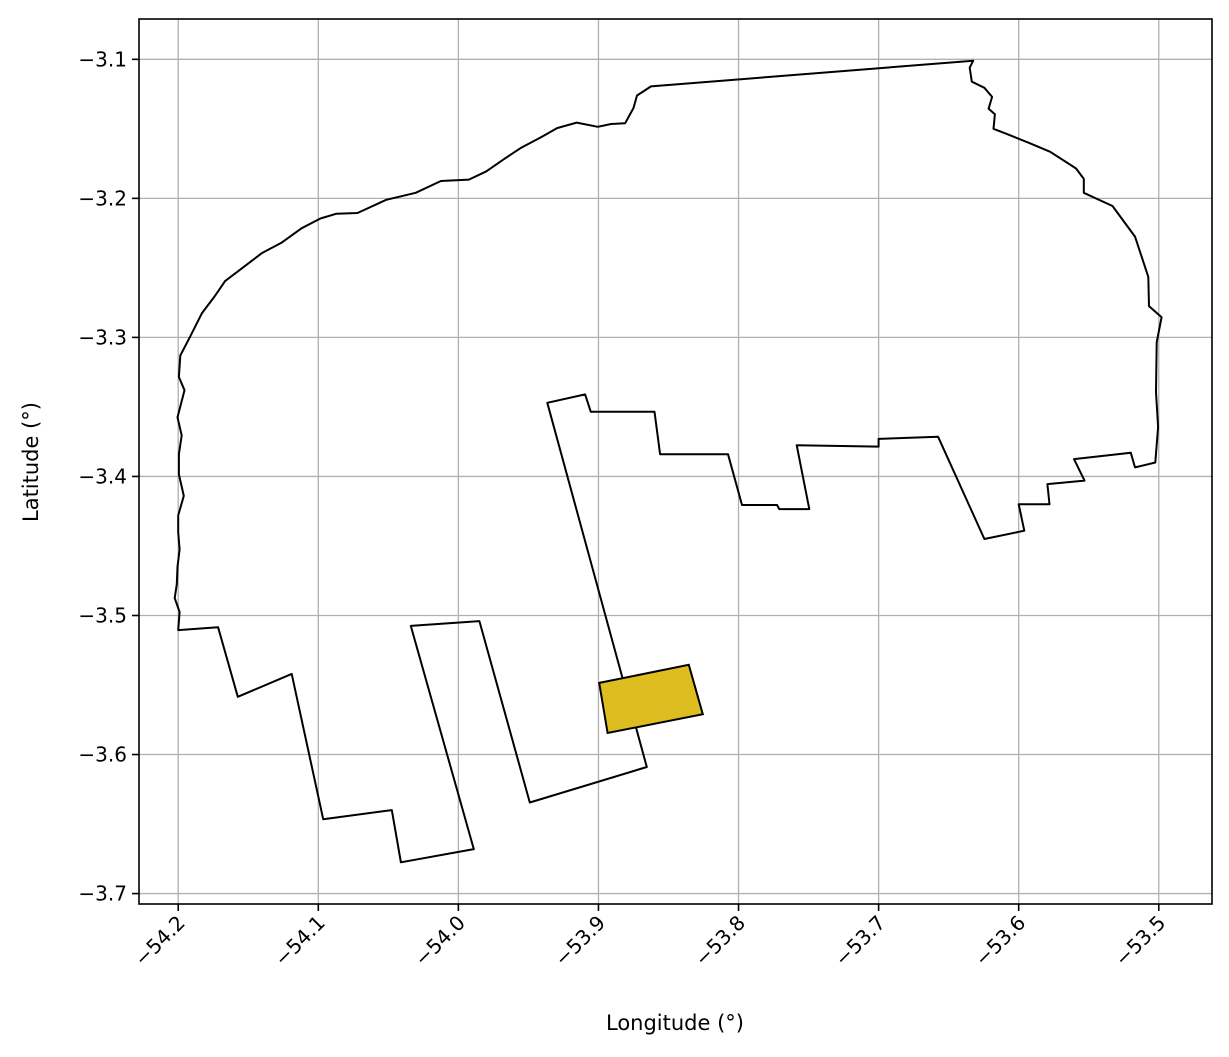 This screenshot has height=1057, width=1229. Describe the element at coordinates (102, 755) in the screenshot. I see `y-tick-label: −3.6` at that location.